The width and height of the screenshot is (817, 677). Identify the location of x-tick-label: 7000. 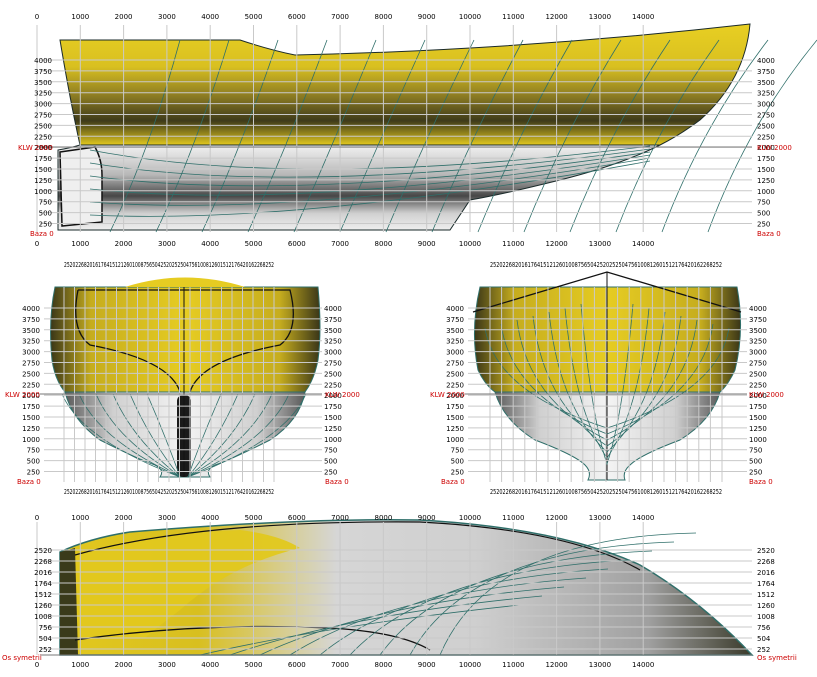
(340, 244).